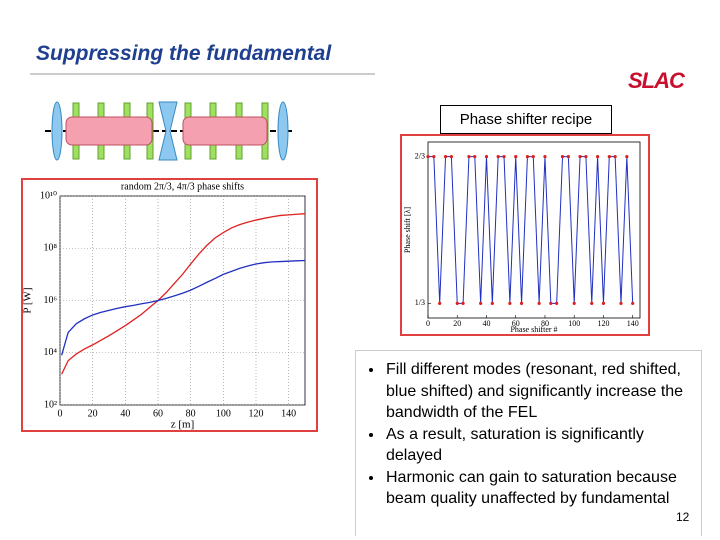 This screenshot has height=540, width=720. What do you see at coordinates (407, 230) in the screenshot?
I see `y-axis-label: Phase shift [λ]` at bounding box center [407, 230].